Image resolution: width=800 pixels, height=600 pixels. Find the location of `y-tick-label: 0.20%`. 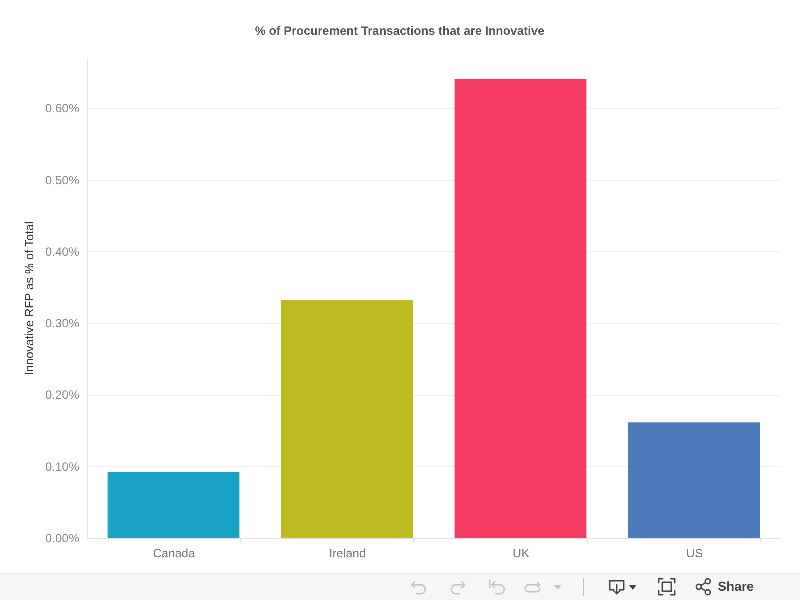

y-tick-label: 0.20% is located at coordinates (62, 395).